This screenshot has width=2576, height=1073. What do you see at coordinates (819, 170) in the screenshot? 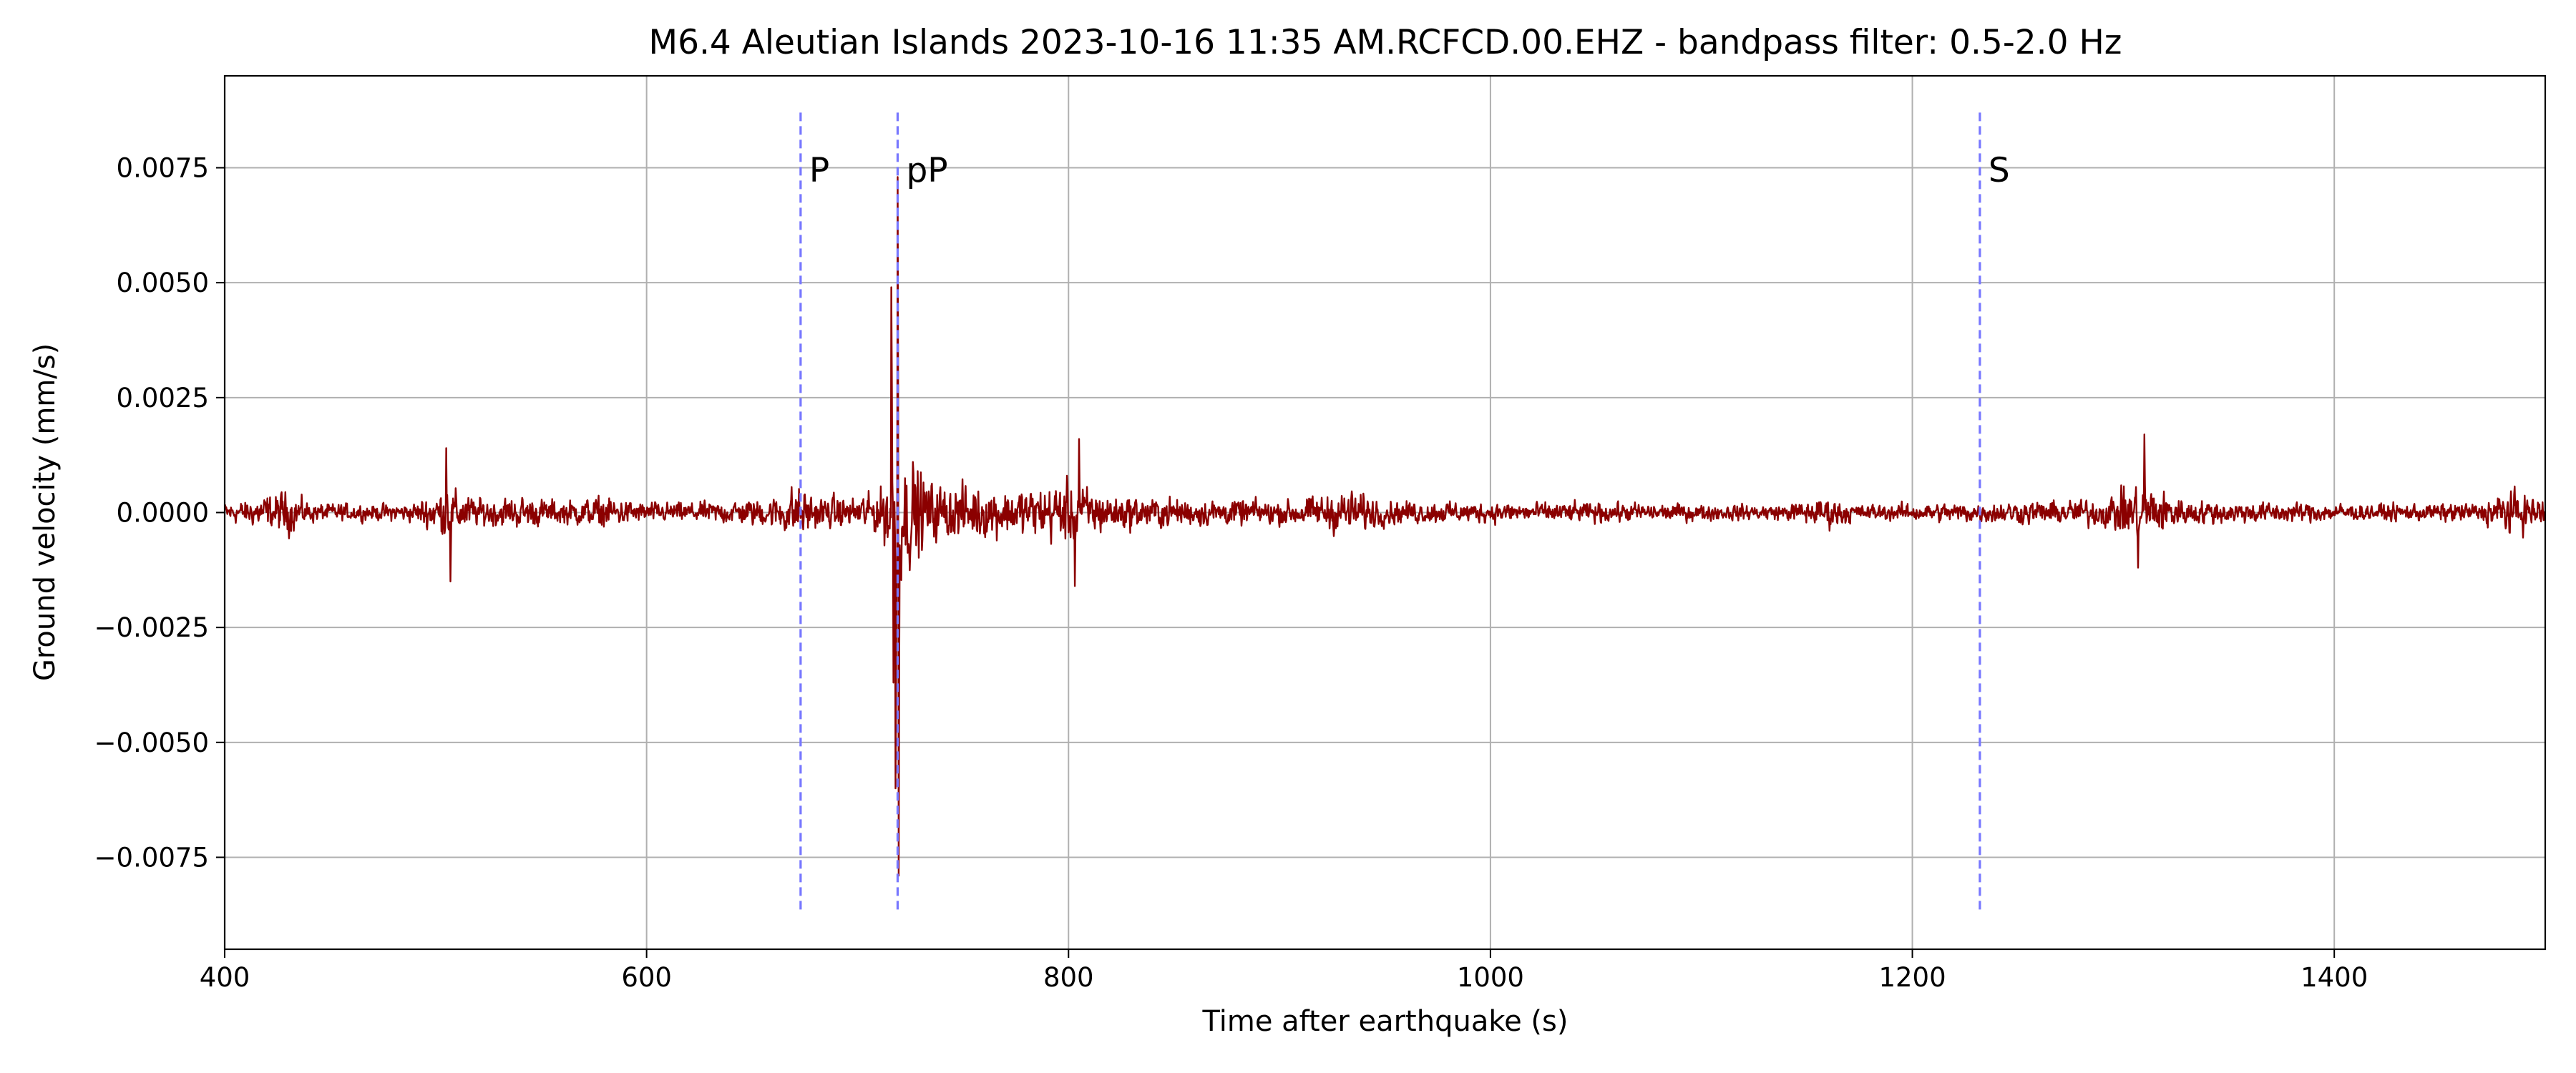
I see `phase-marker-label: P` at bounding box center [819, 170].